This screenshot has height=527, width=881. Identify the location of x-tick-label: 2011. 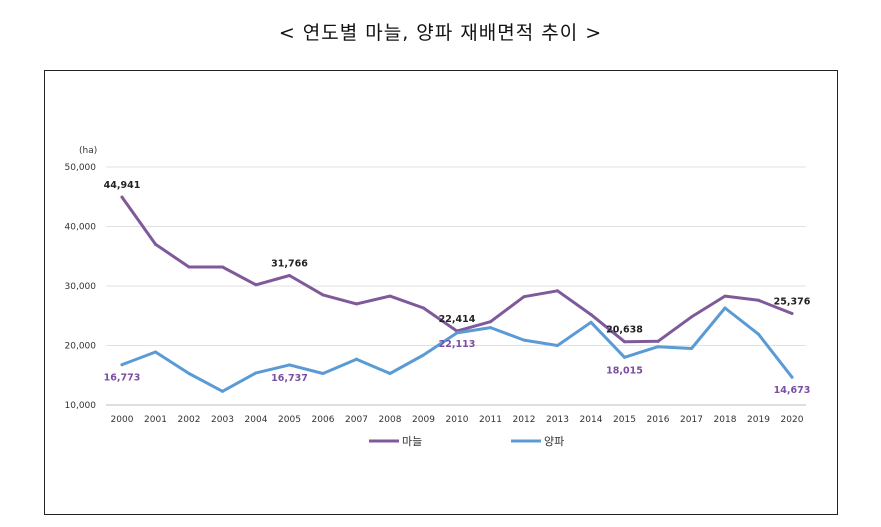
(490, 420).